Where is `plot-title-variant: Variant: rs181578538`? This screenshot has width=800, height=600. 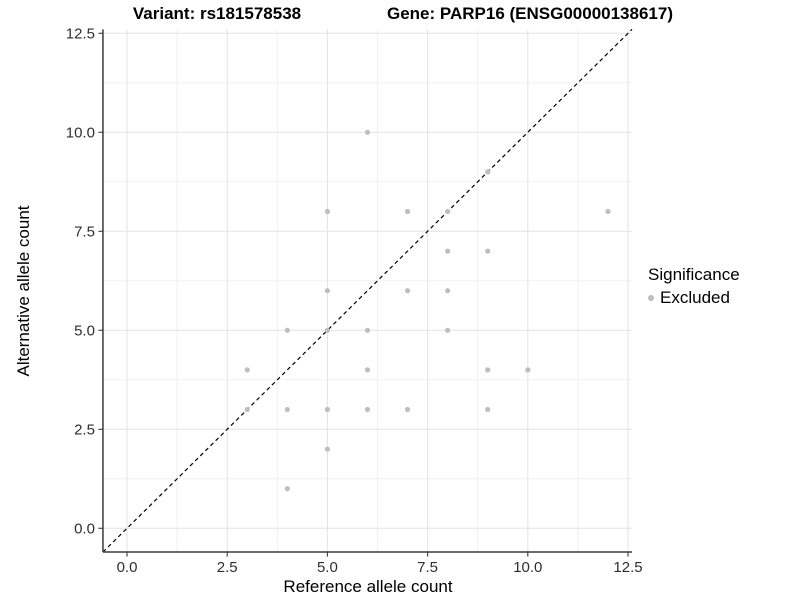 plot-title-variant: Variant: rs181578538 is located at coordinates (217, 13).